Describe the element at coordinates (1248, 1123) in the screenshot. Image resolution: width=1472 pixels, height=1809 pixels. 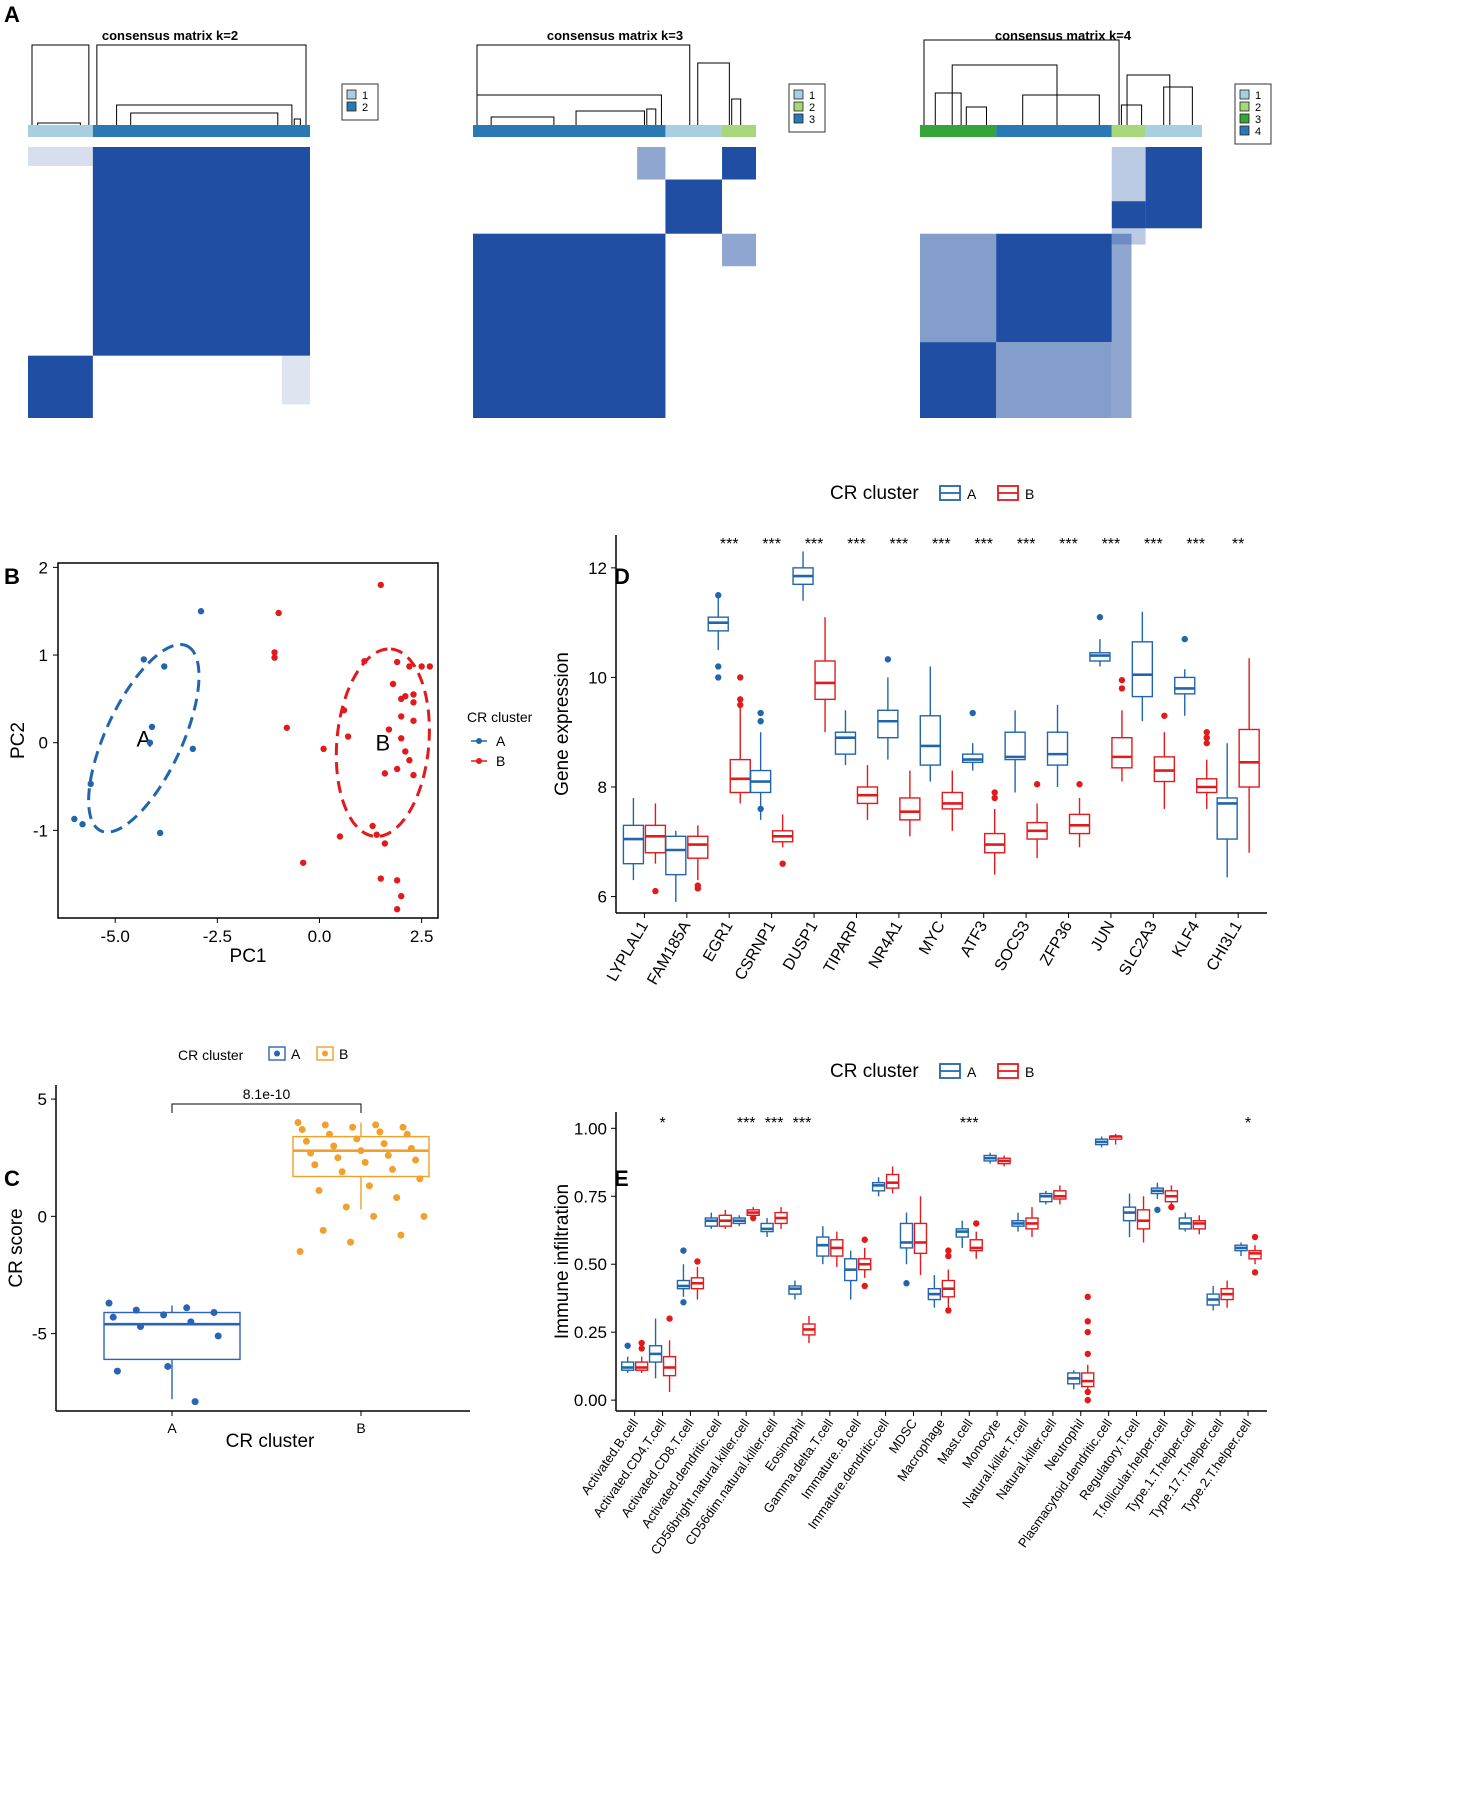
I see `significance-stars: *` at that location.